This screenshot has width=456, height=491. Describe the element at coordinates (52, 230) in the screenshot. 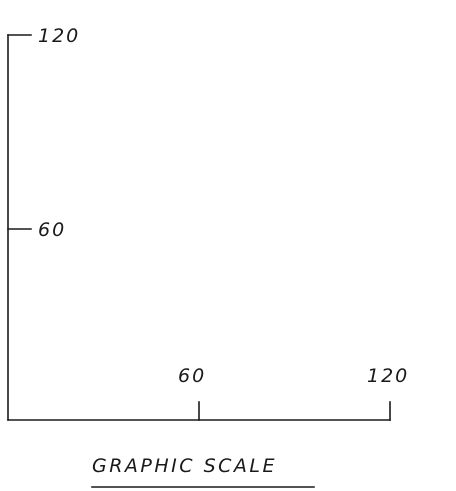

I see `vertical-tick-label-60: 60` at that location.